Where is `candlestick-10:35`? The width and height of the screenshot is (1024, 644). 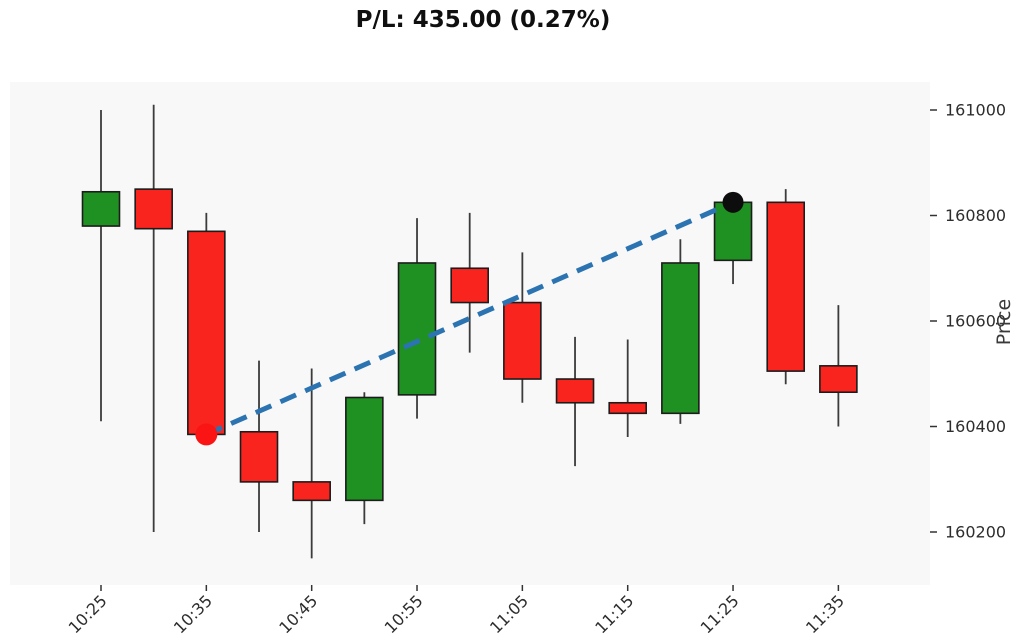
candlestick-10:35 is located at coordinates (206, 327).